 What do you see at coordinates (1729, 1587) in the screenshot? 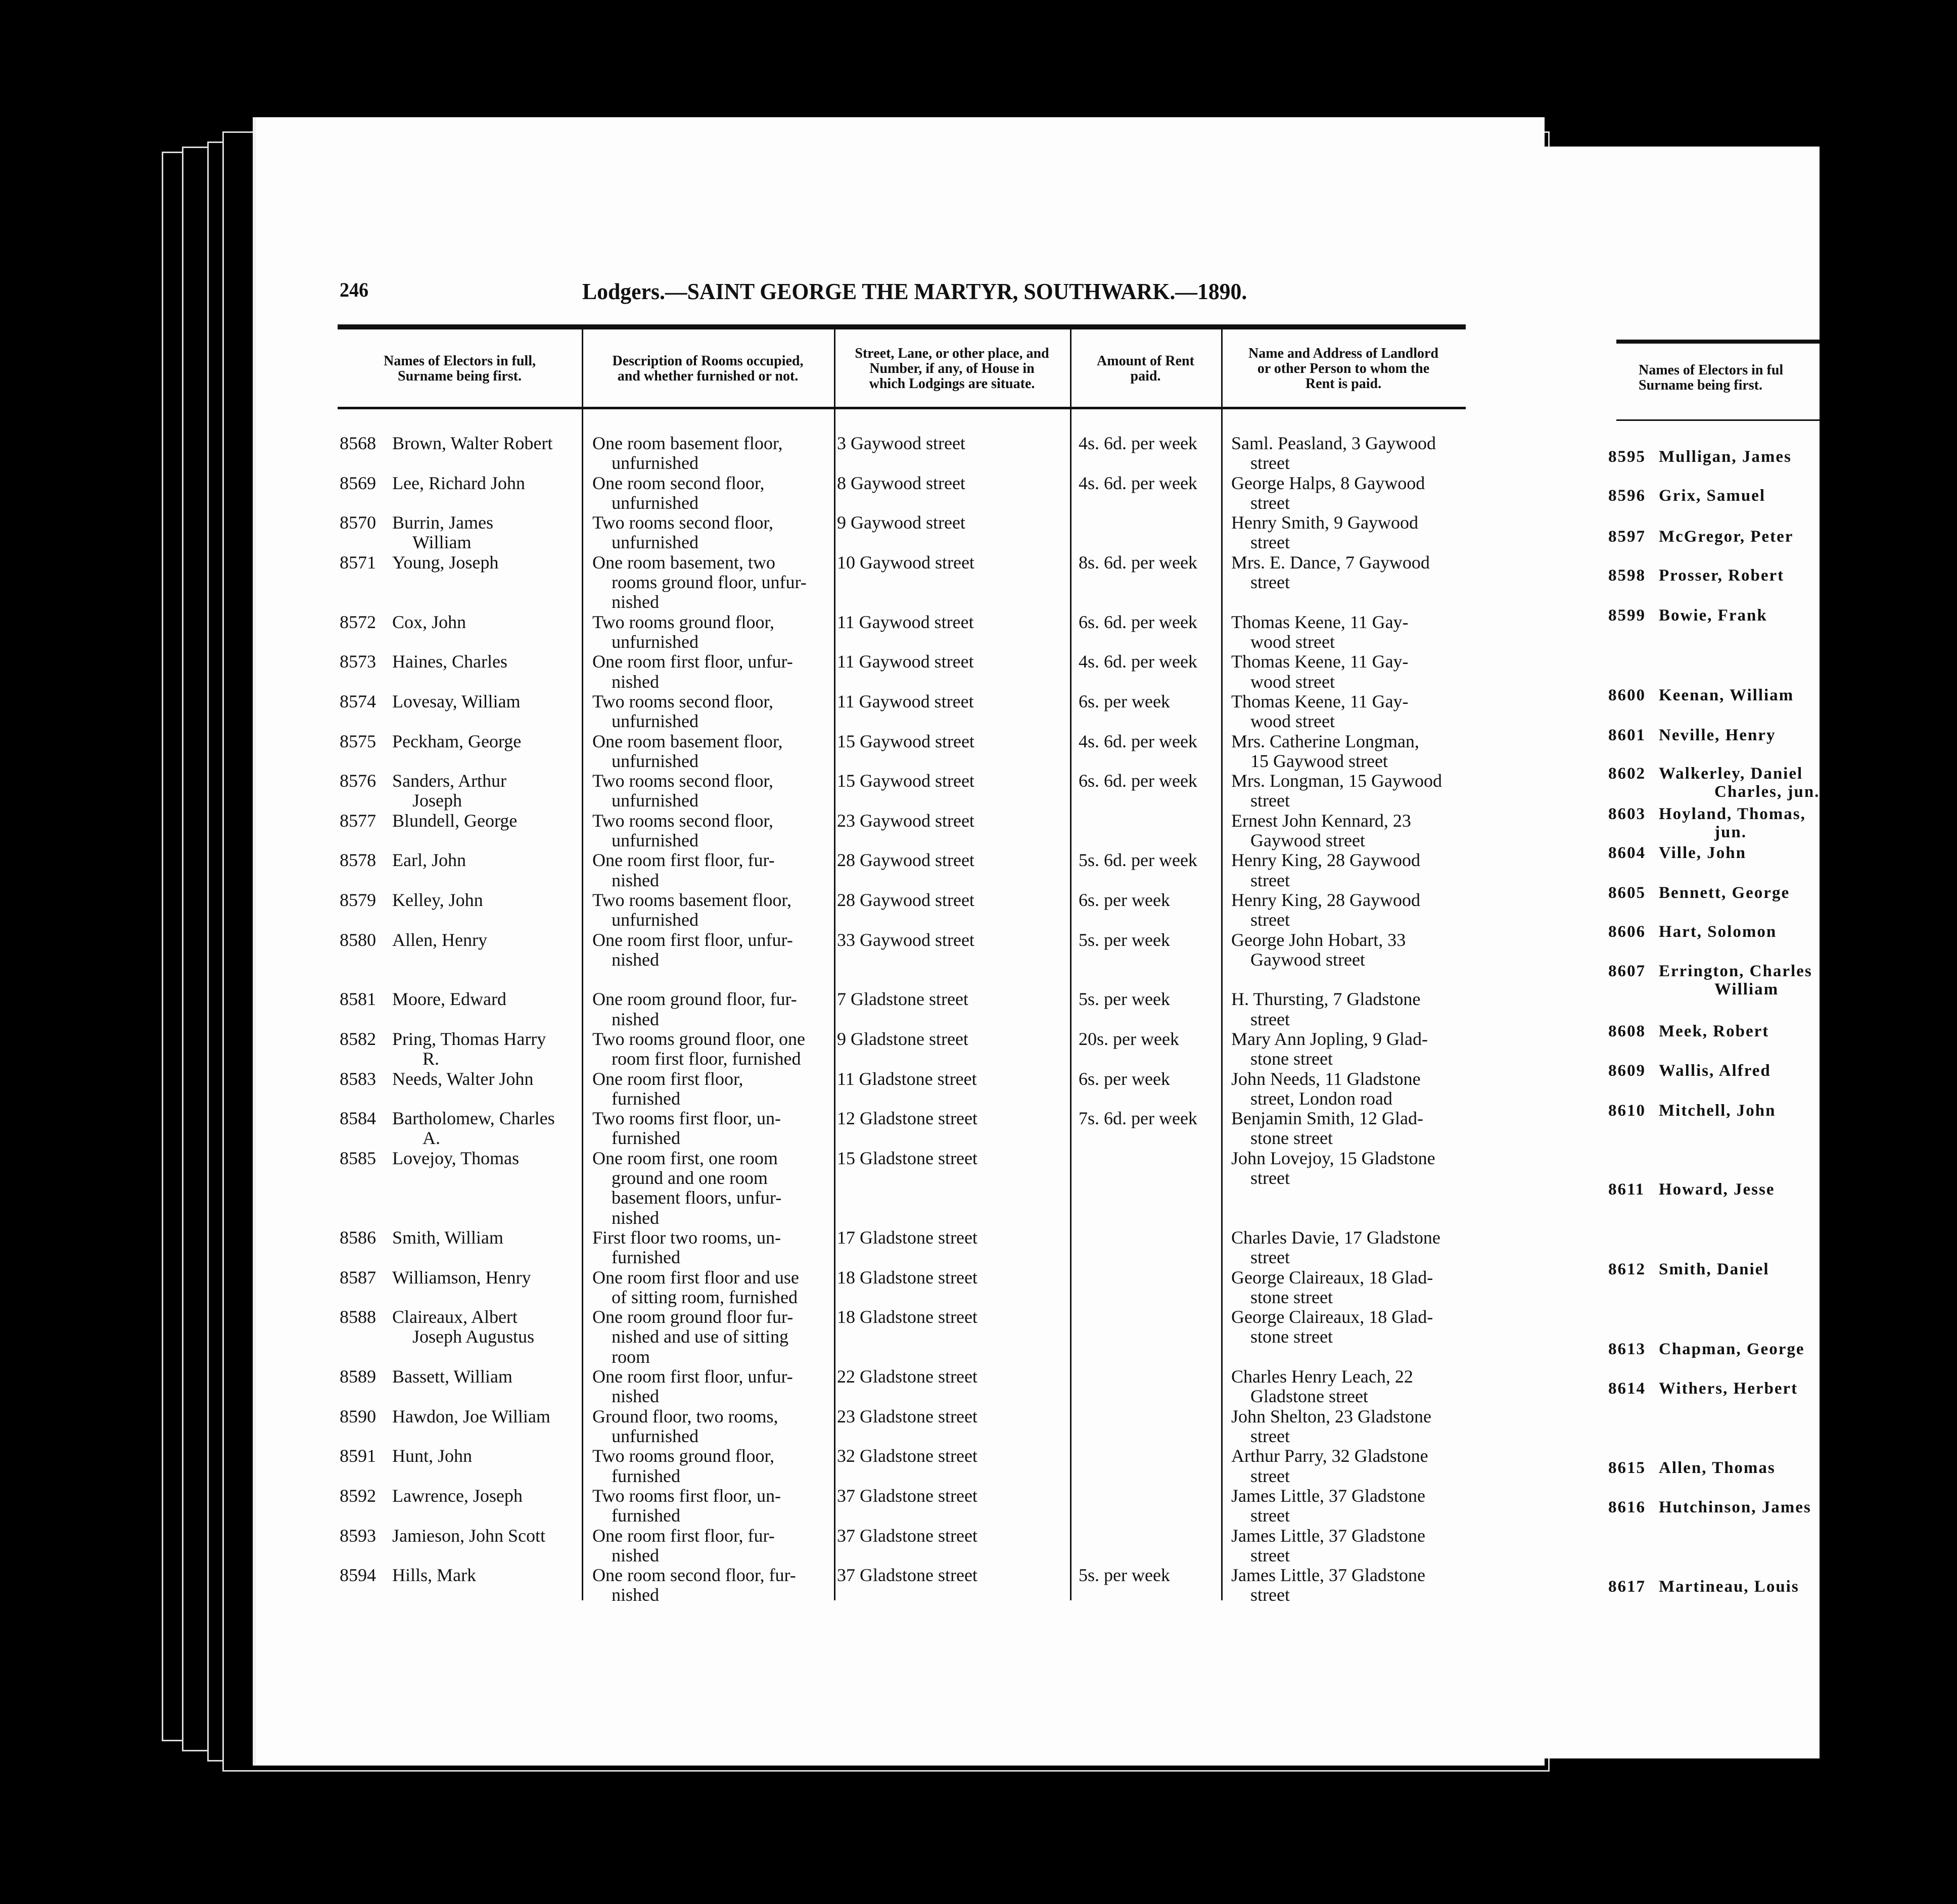
I see `elector-name: Martineau, Louis` at bounding box center [1729, 1587].